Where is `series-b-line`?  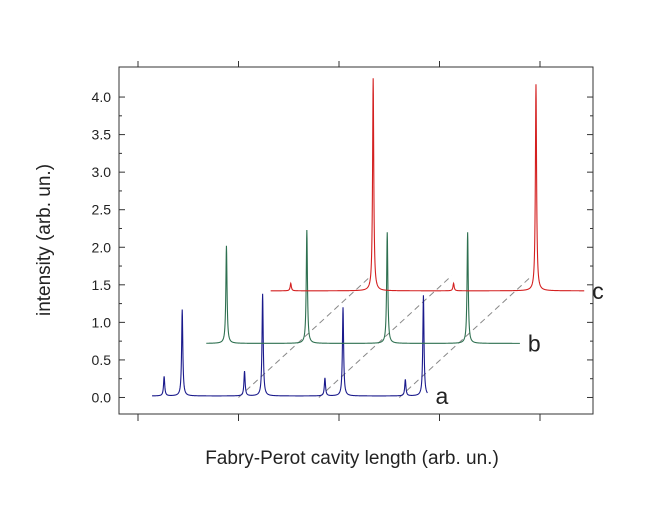 series-b-line is located at coordinates (363, 286).